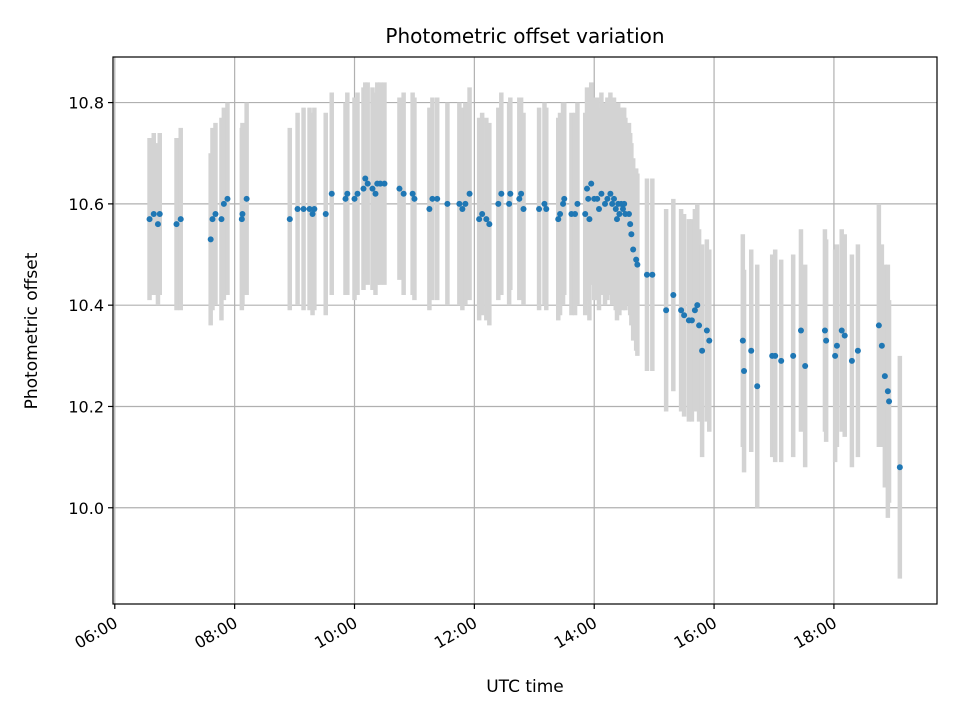 The width and height of the screenshot is (960, 720). I want to click on y-axis-ticks: 10.0 10.2 10.4 10.6 10.8, so click(90, 306).